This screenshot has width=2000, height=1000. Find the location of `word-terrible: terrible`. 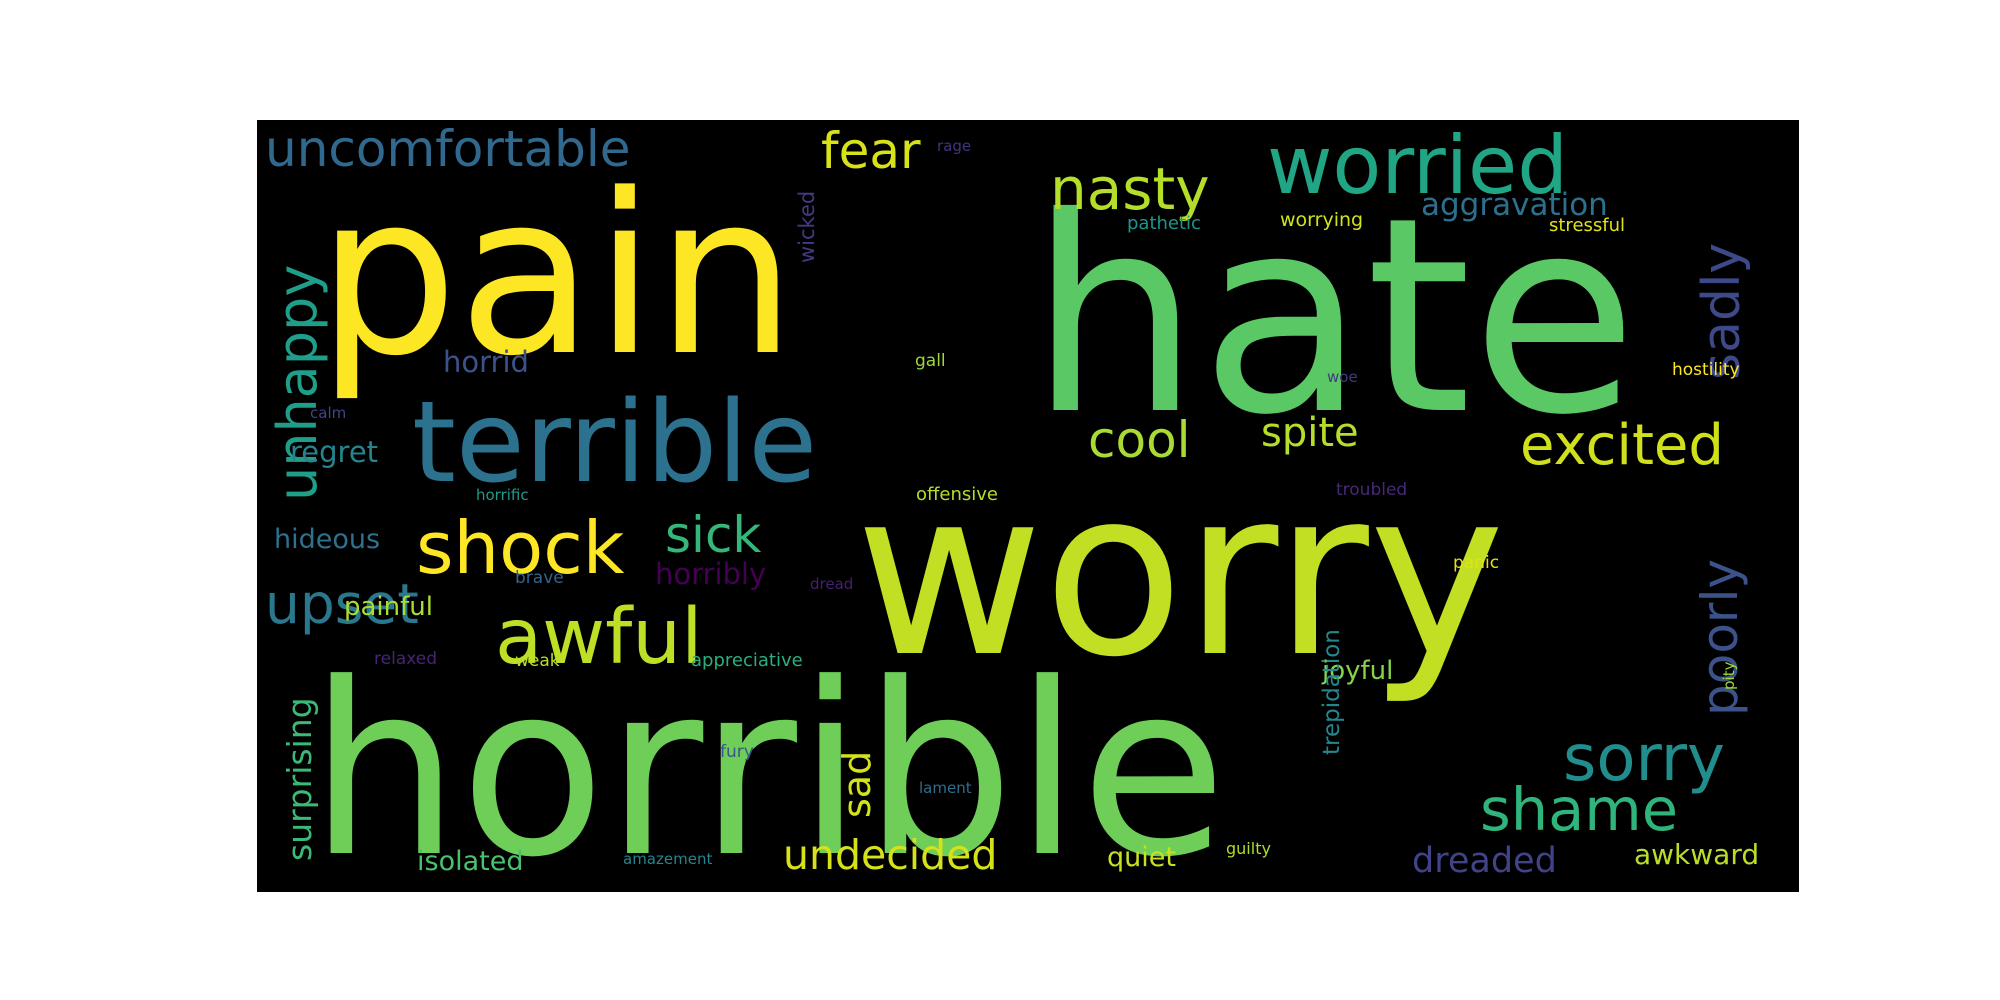

word-terrible: terrible is located at coordinates (614, 443).